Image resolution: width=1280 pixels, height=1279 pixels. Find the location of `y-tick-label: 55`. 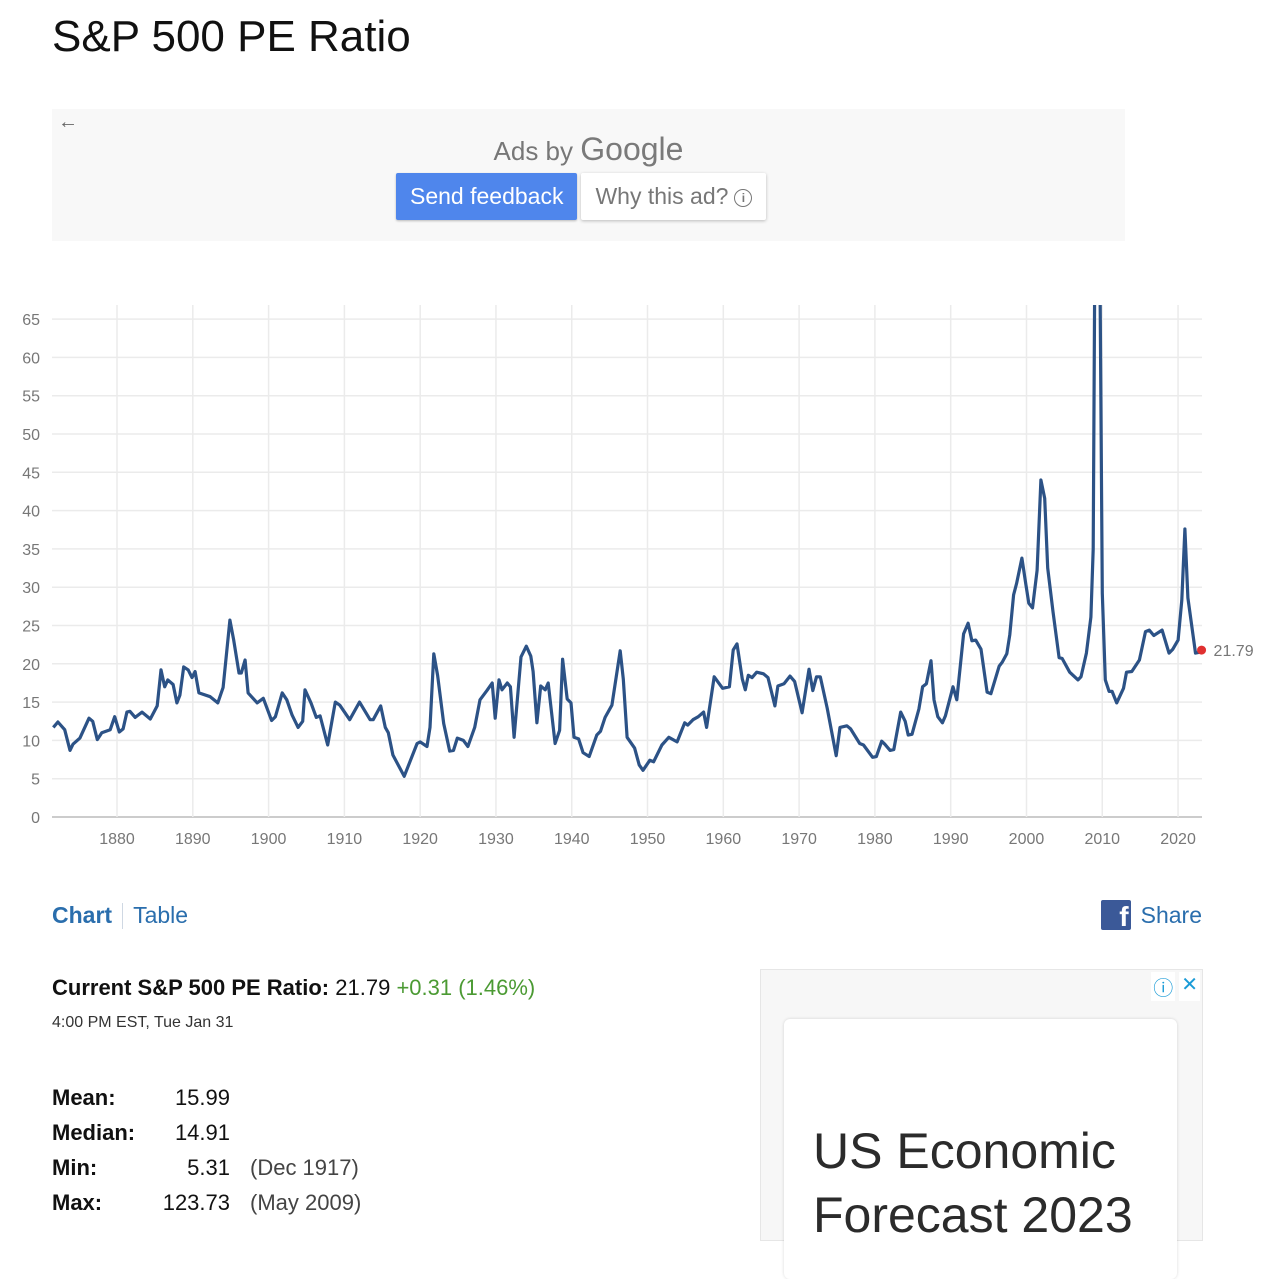

y-tick-label: 55 is located at coordinates (31, 397).